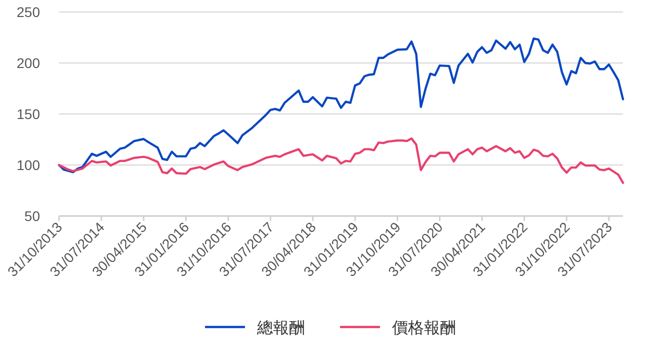 The width and height of the screenshot is (658, 348). I want to click on y-tick-label: 250, so click(28, 12).